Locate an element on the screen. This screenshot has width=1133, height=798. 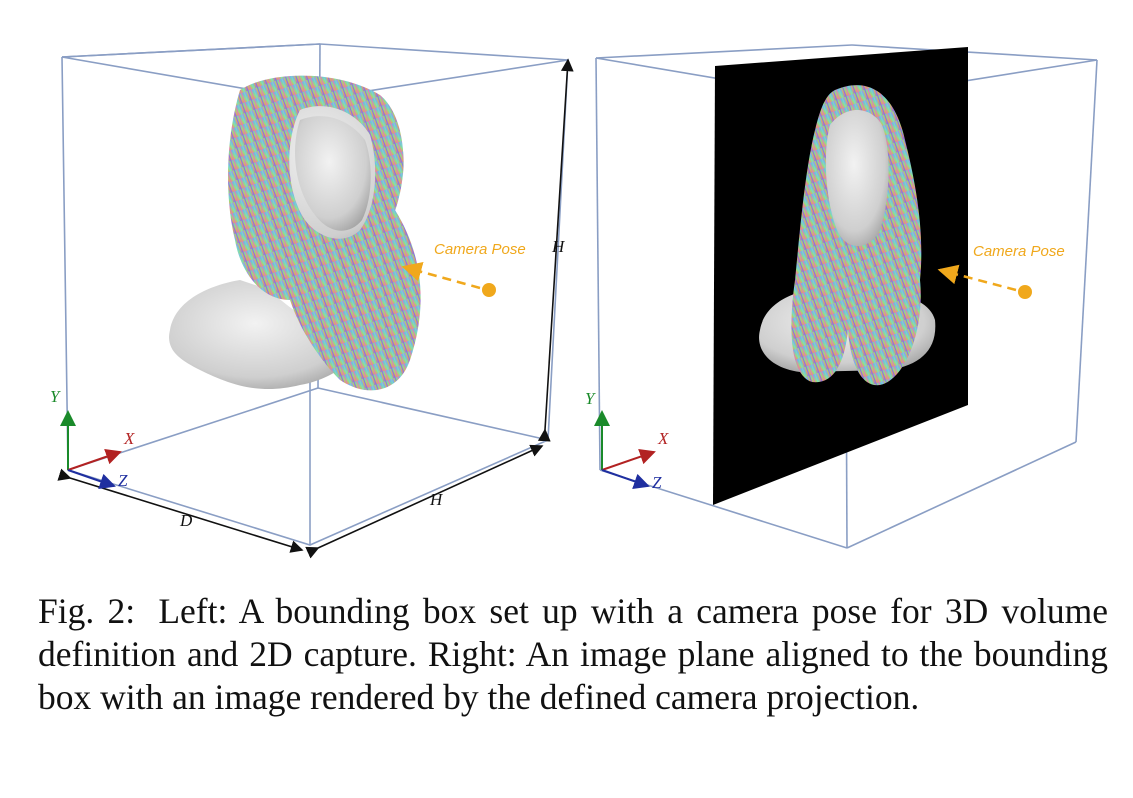
depth-dimension-line is located at coordinates (180, 510).